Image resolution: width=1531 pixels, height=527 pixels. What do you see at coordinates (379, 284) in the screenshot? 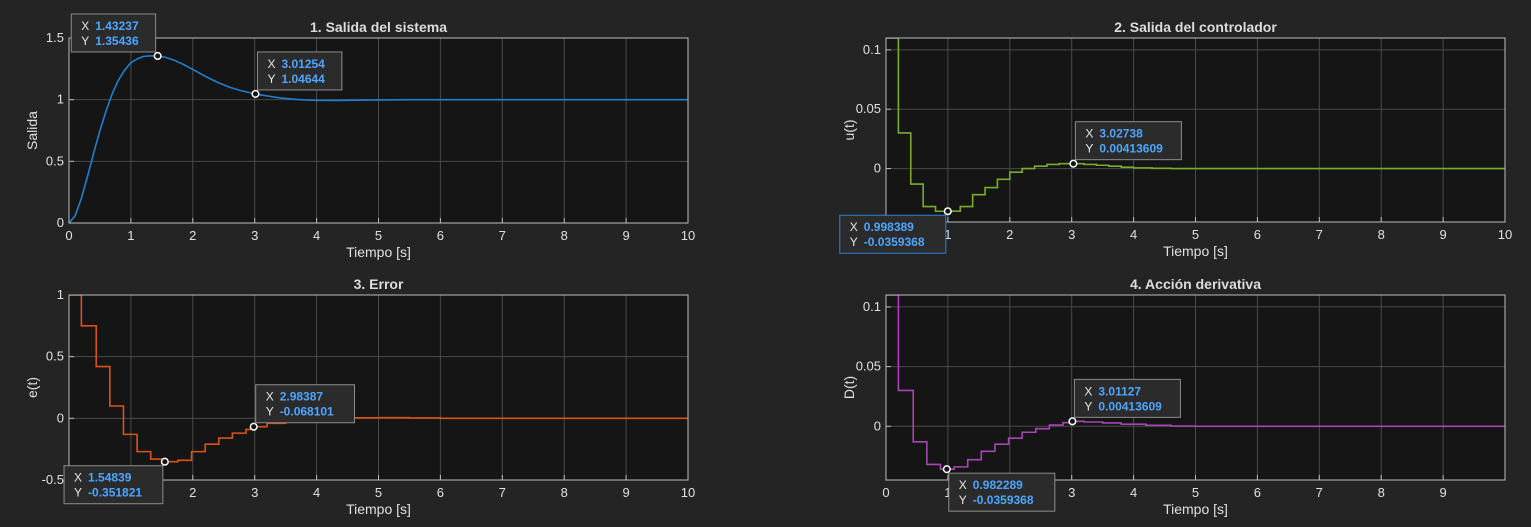
I see `chart-title: 3. Error` at bounding box center [379, 284].